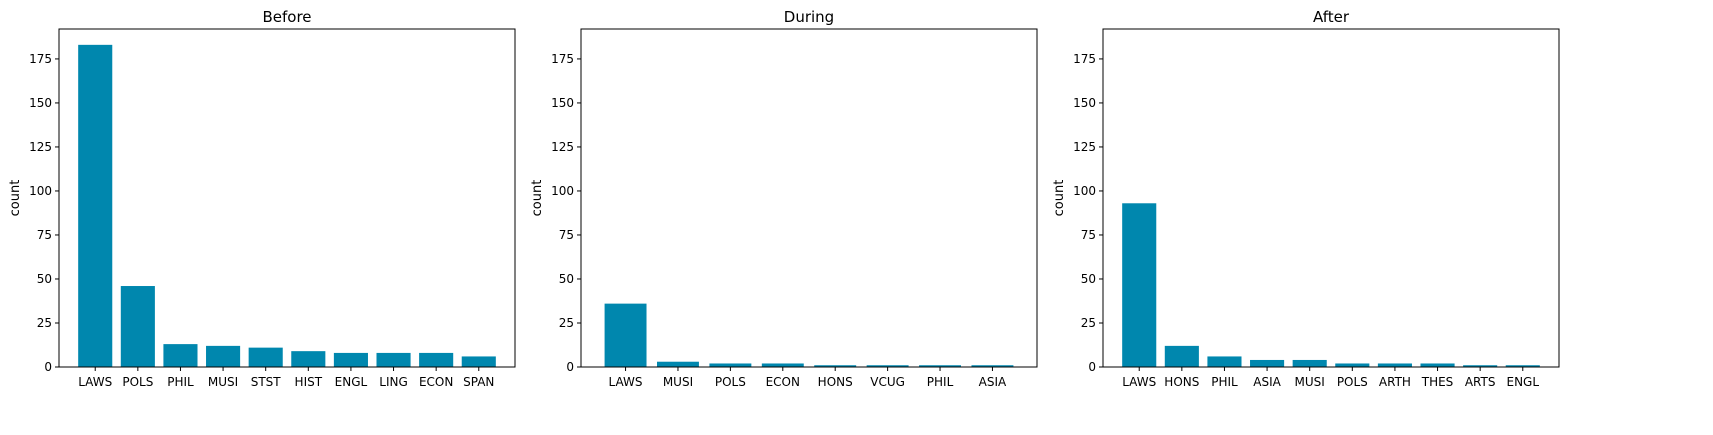  Describe the element at coordinates (286, 17) in the screenshot. I see `chart-title: Before` at that location.